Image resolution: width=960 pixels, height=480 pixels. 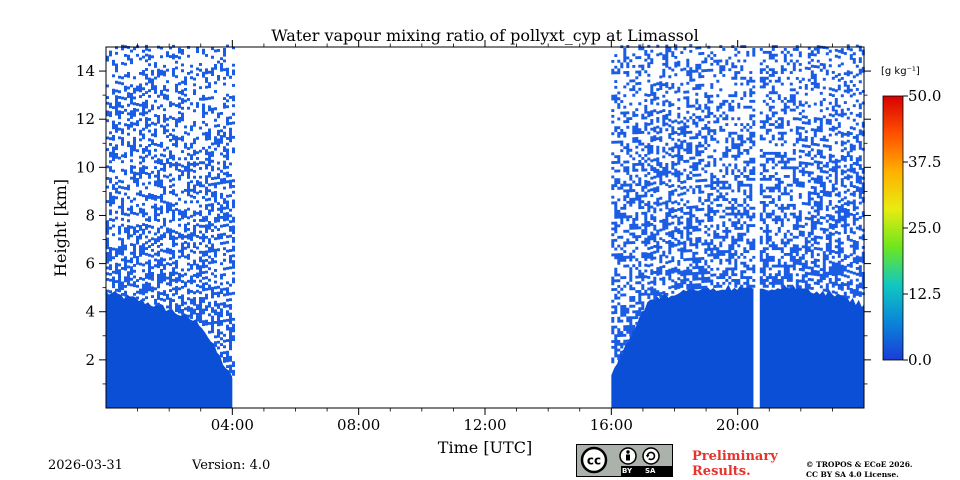 What do you see at coordinates (859, 464) in the screenshot?
I see `copyright-line-1: © TROPOS & ECoE 2026.` at bounding box center [859, 464].